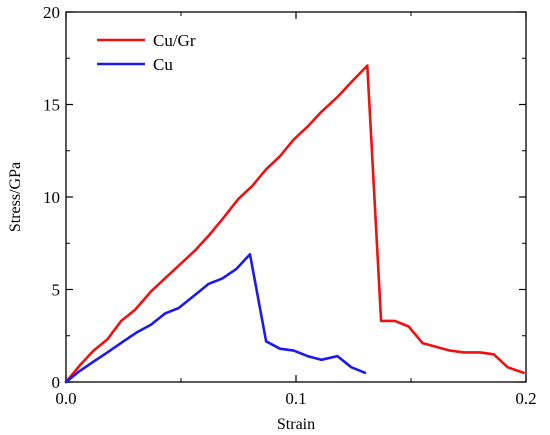  Describe the element at coordinates (56, 382) in the screenshot. I see `y-tick-label: 0` at that location.